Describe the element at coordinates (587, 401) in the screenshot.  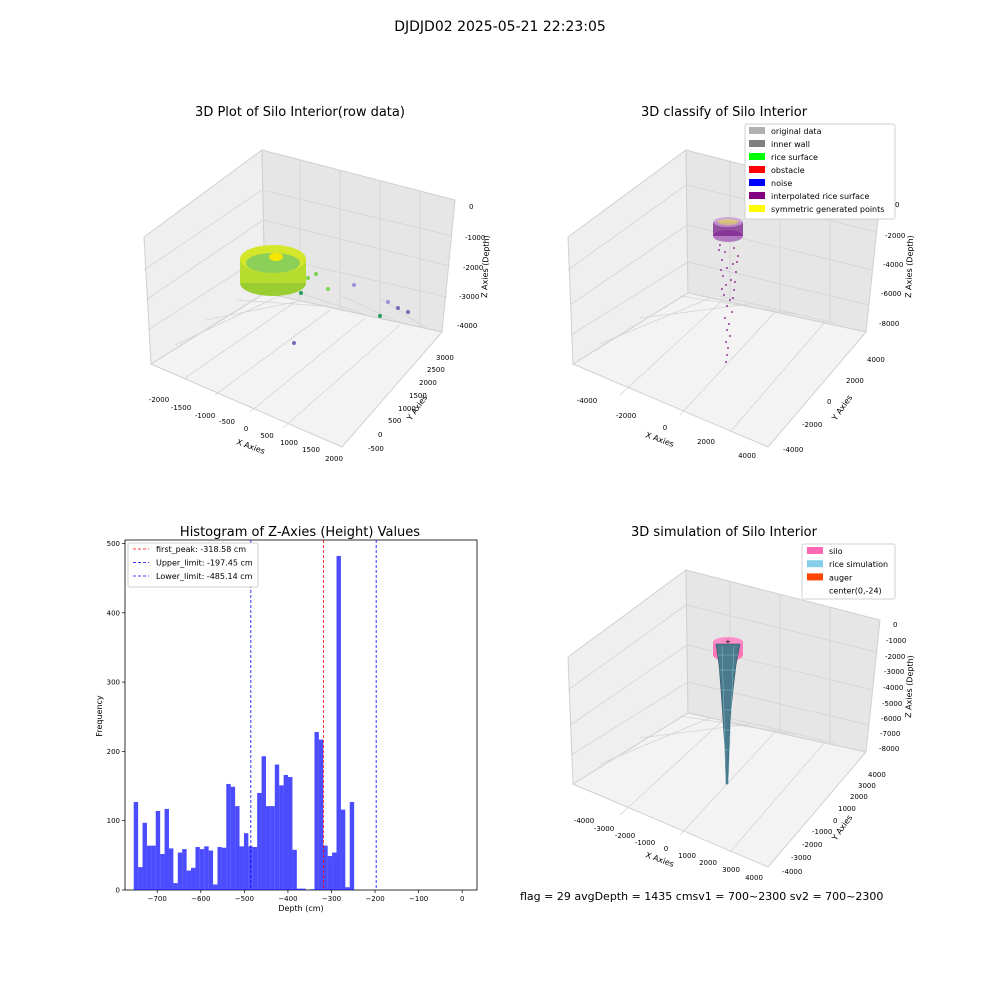
I see `classify-xtick: -4000` at that location.